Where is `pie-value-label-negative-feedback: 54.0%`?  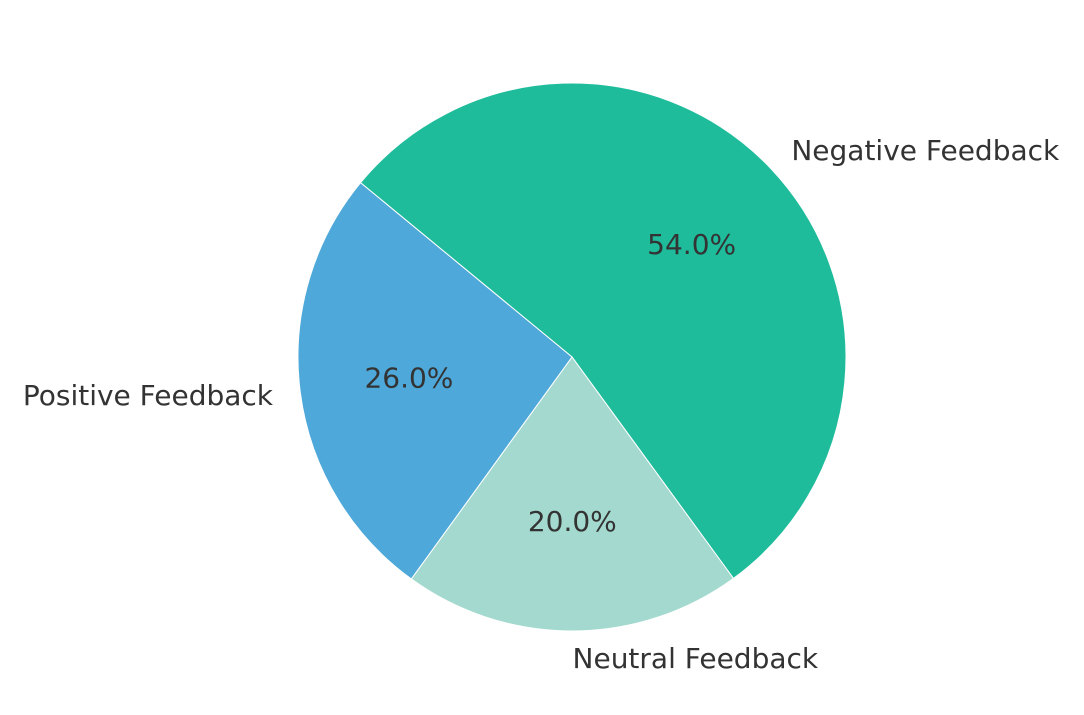
pie-value-label-negative-feedback: 54.0% is located at coordinates (691, 244).